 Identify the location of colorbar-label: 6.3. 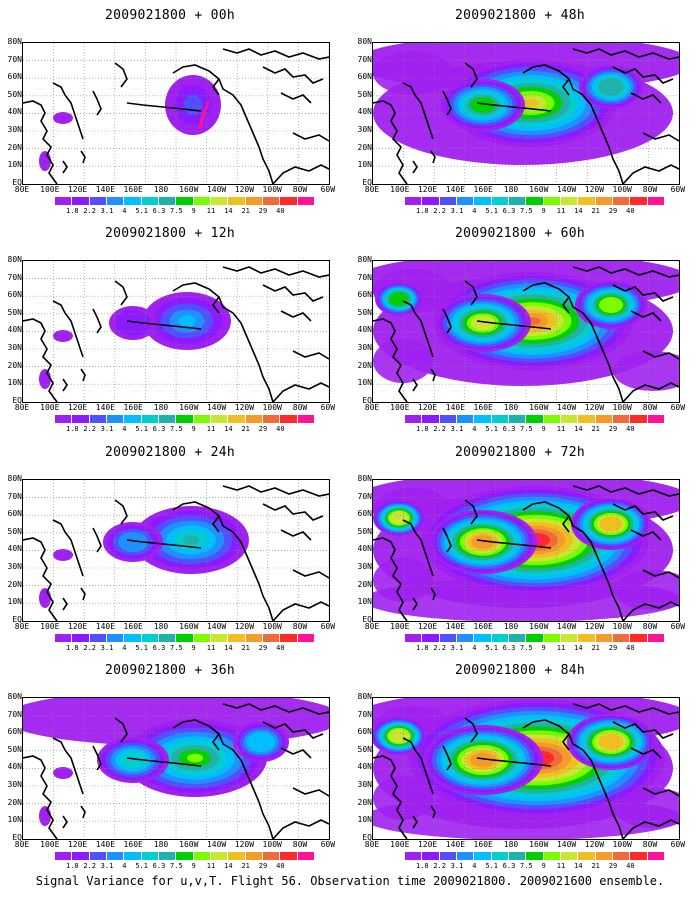
(159, 429).